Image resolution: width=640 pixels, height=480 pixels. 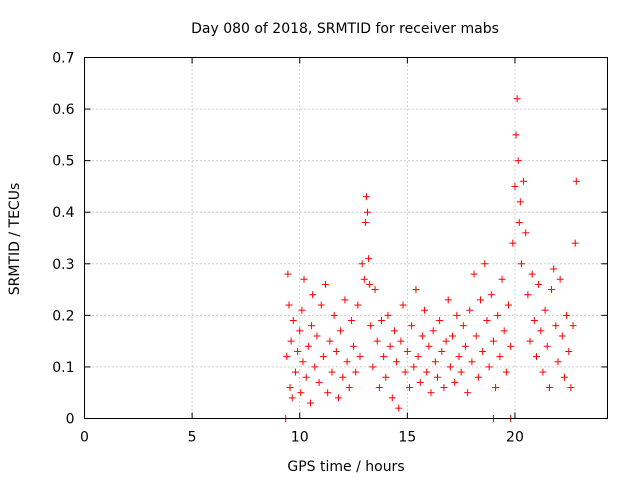 What do you see at coordinates (63, 162) in the screenshot?
I see `y-tick-label: 0.5` at bounding box center [63, 162].